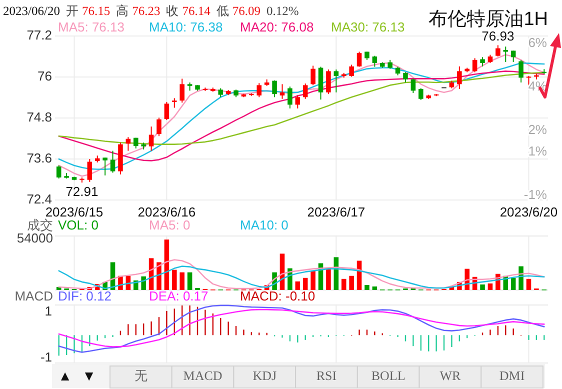 This screenshot has width=562, height=389. Describe the element at coordinates (326, 375) in the screenshot. I see `text: RSI` at that location.